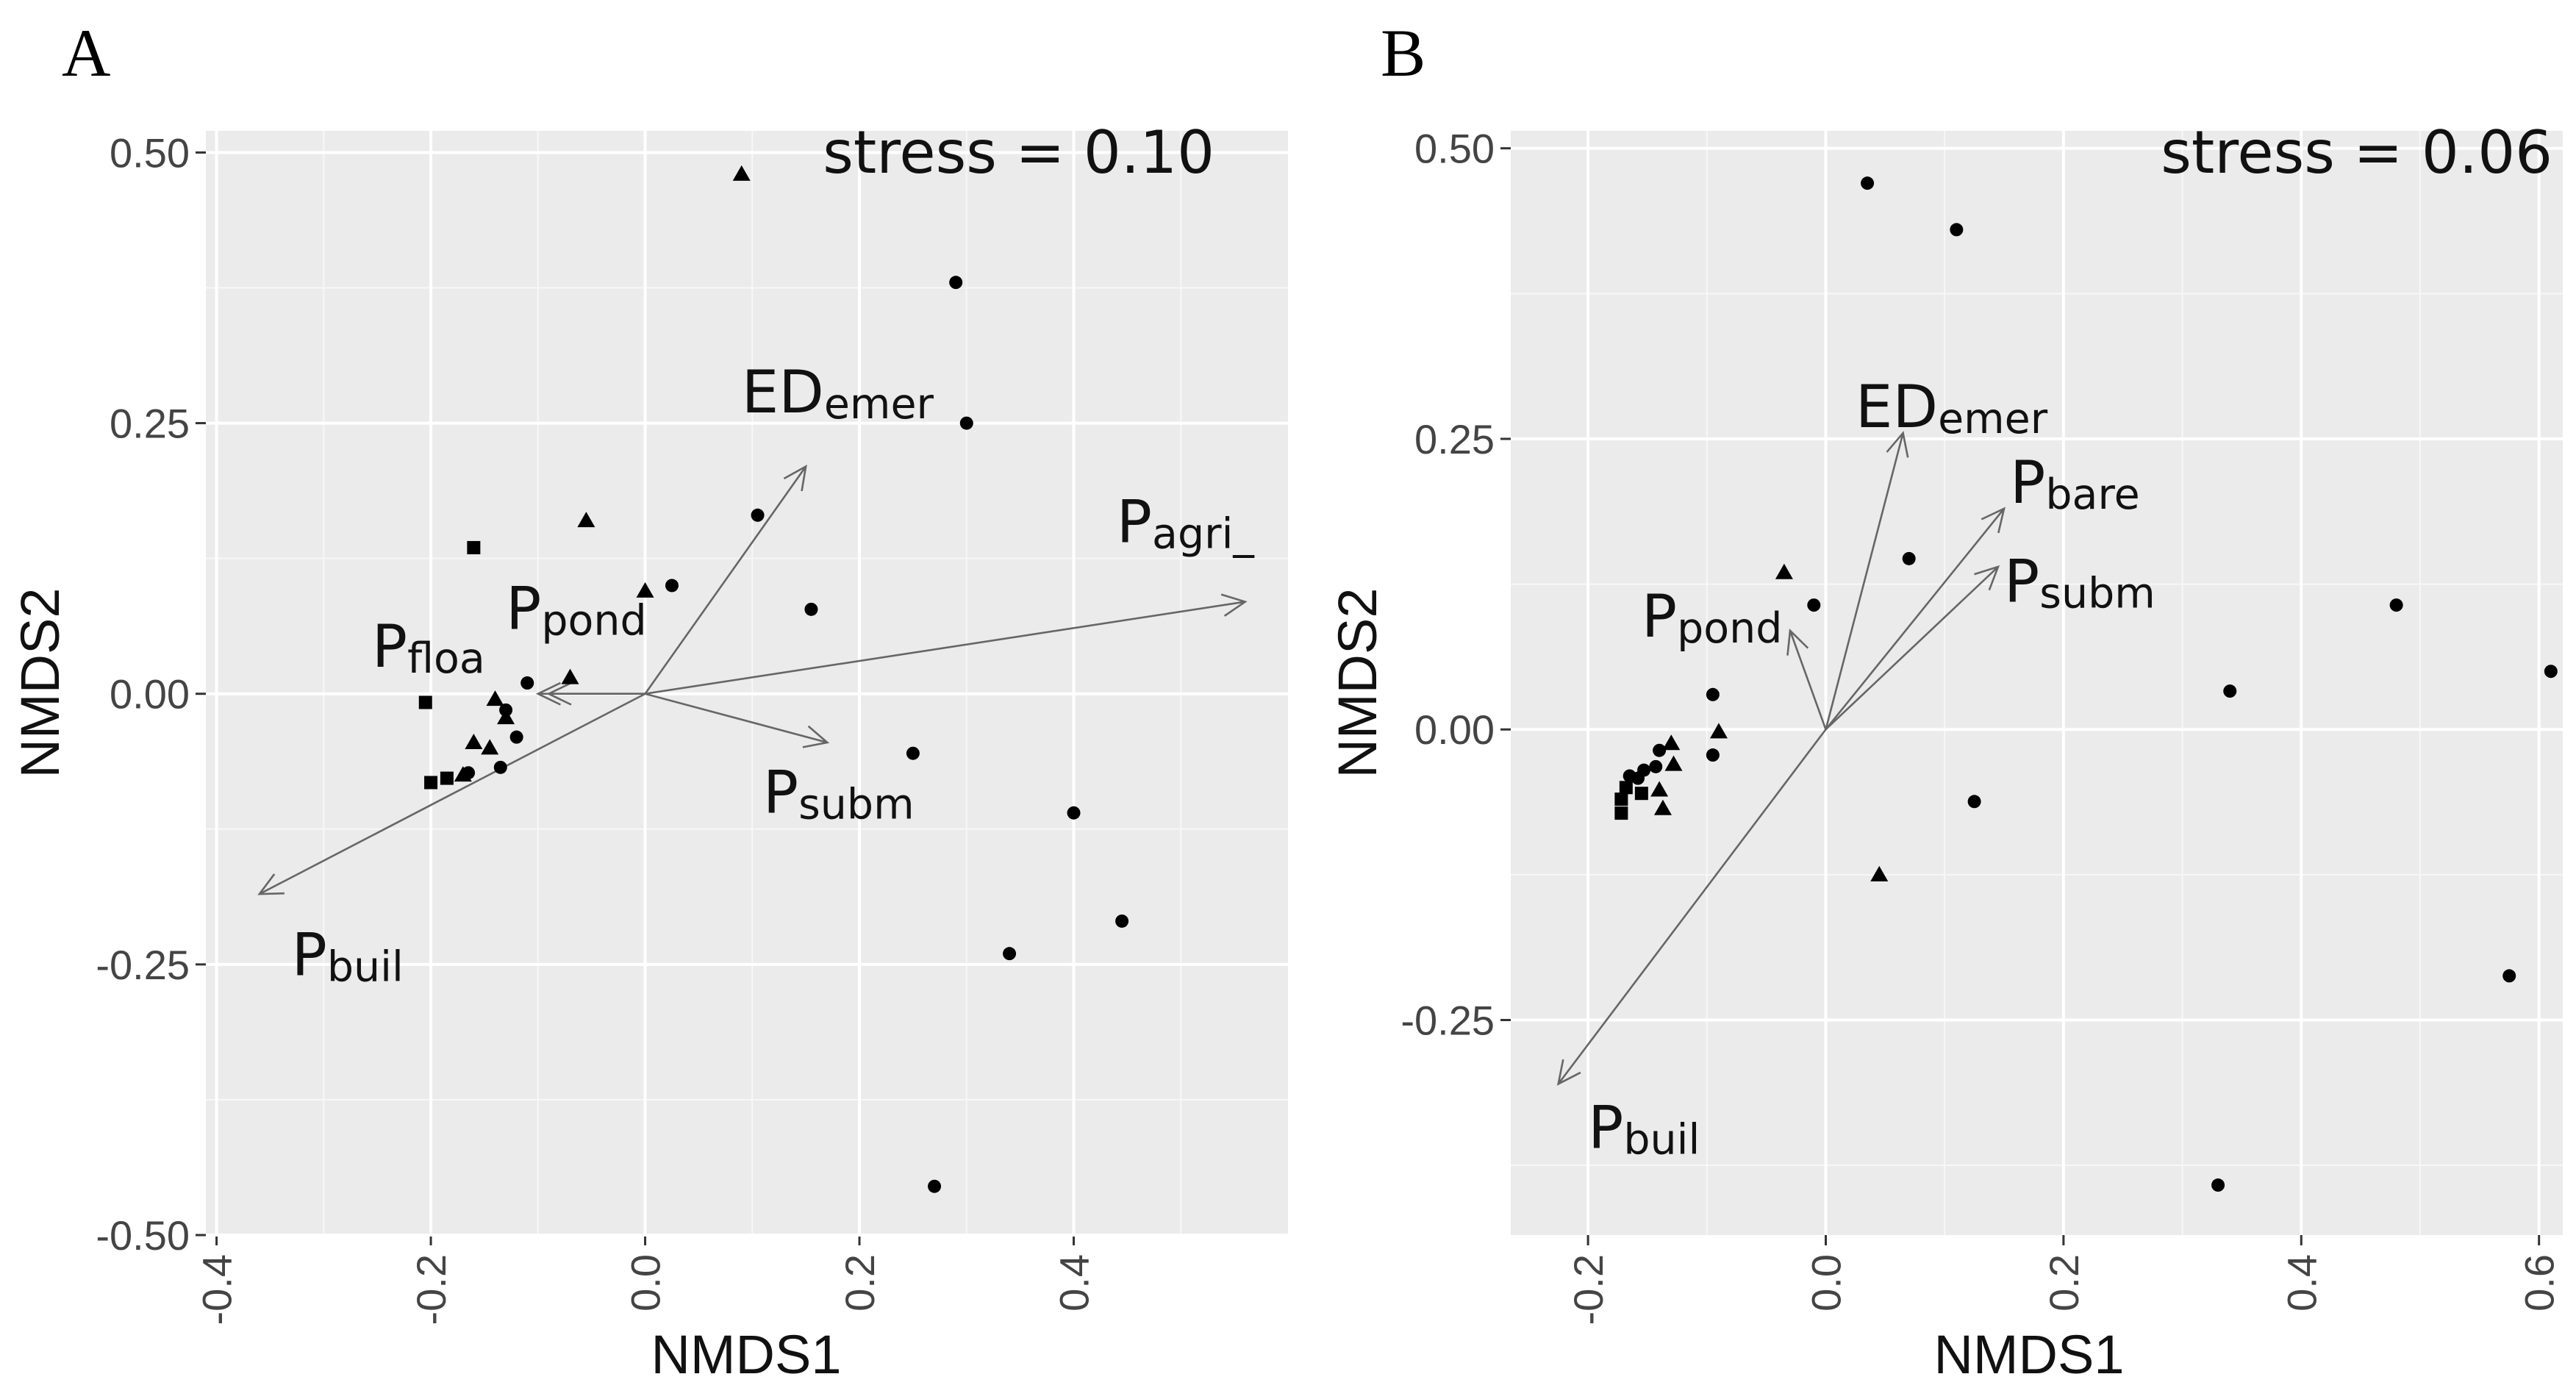  I want to click on vector-label: Ppond, so click(1712, 617).